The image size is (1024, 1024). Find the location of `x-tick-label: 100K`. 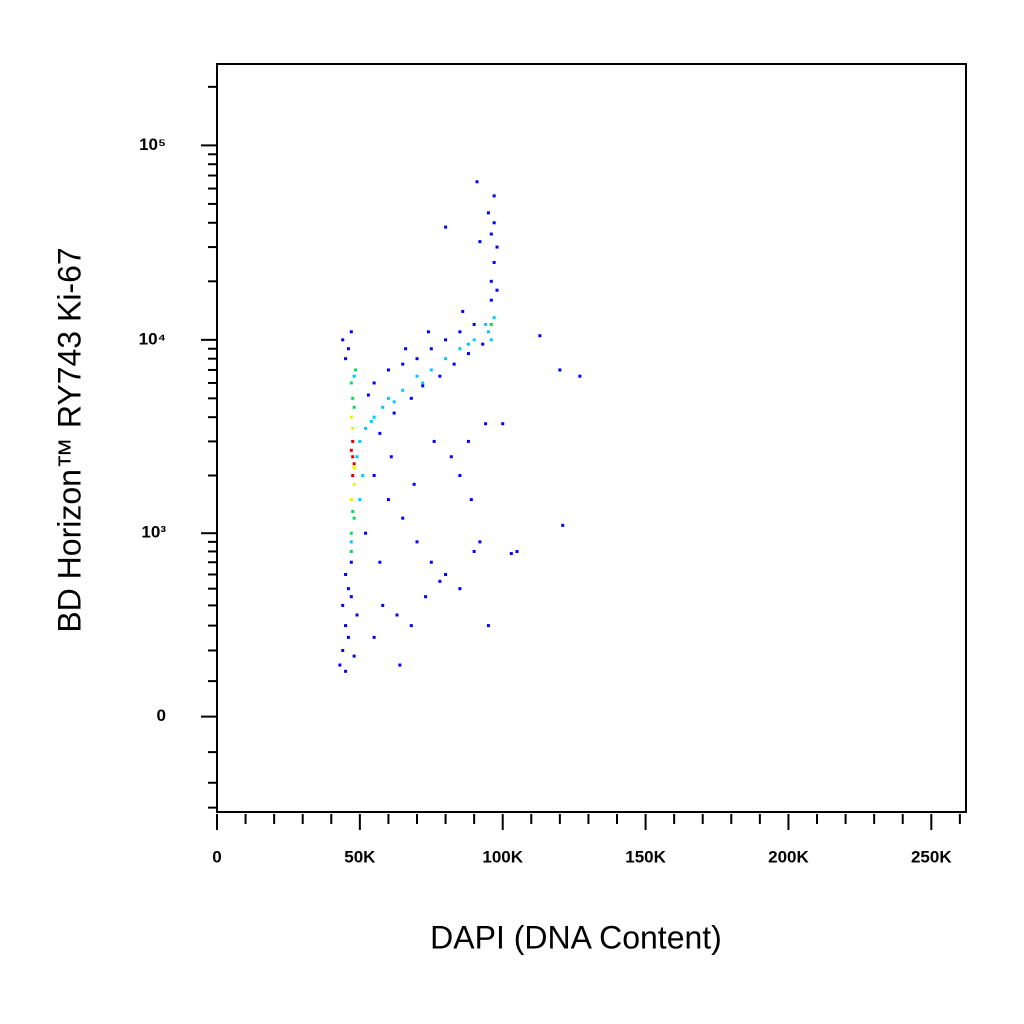

x-tick-label: 100K is located at coordinates (502, 856).